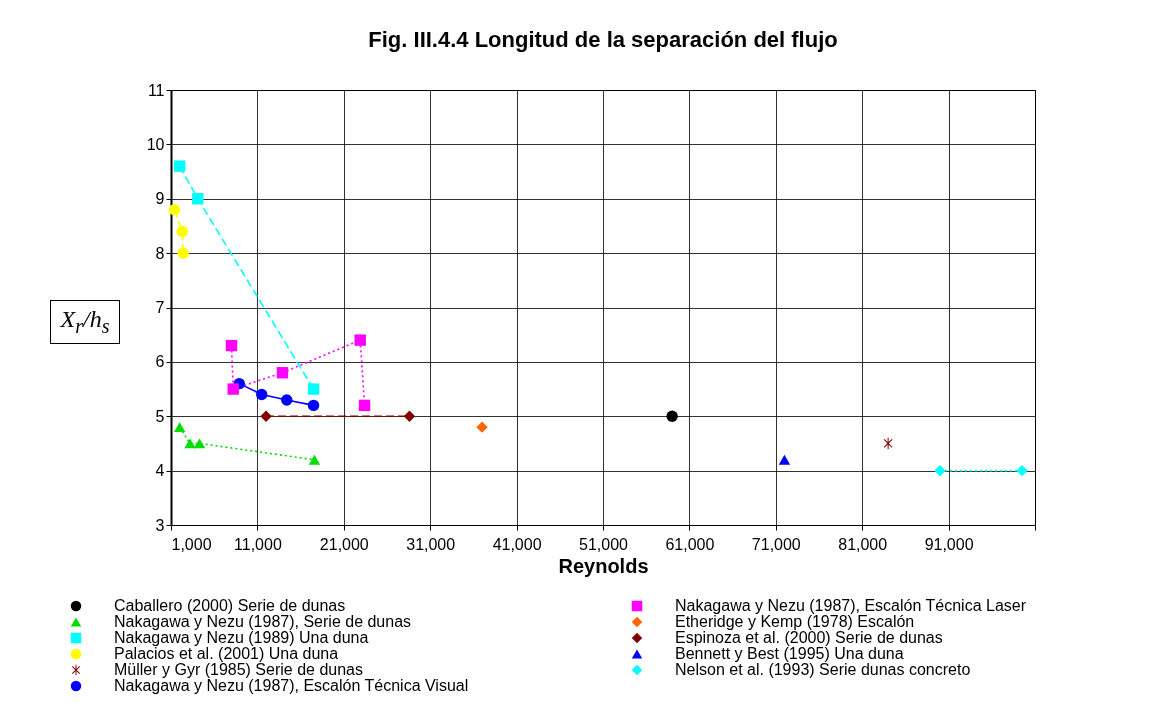 This screenshot has width=1161, height=706. I want to click on legend-label: Nakagawa y Nezu (1987), Escalón Técnica Visual, so click(291, 685).